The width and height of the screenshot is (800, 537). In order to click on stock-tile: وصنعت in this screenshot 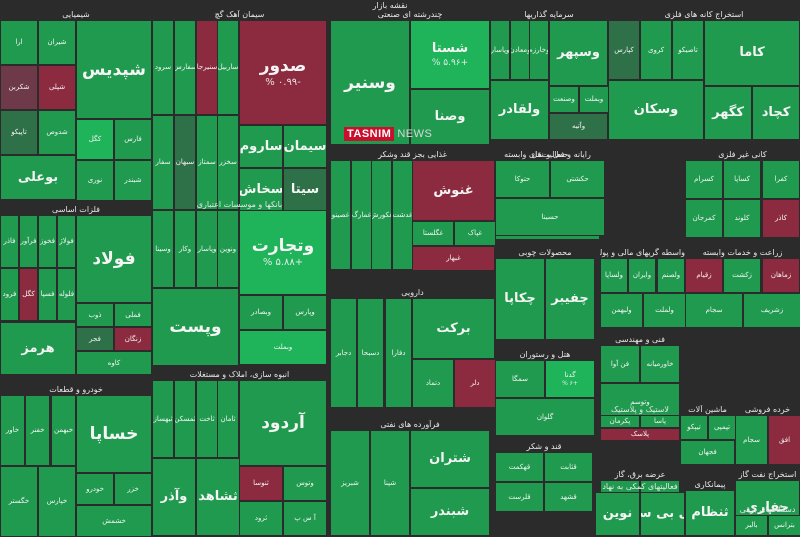, I will do `click(564, 99)`.